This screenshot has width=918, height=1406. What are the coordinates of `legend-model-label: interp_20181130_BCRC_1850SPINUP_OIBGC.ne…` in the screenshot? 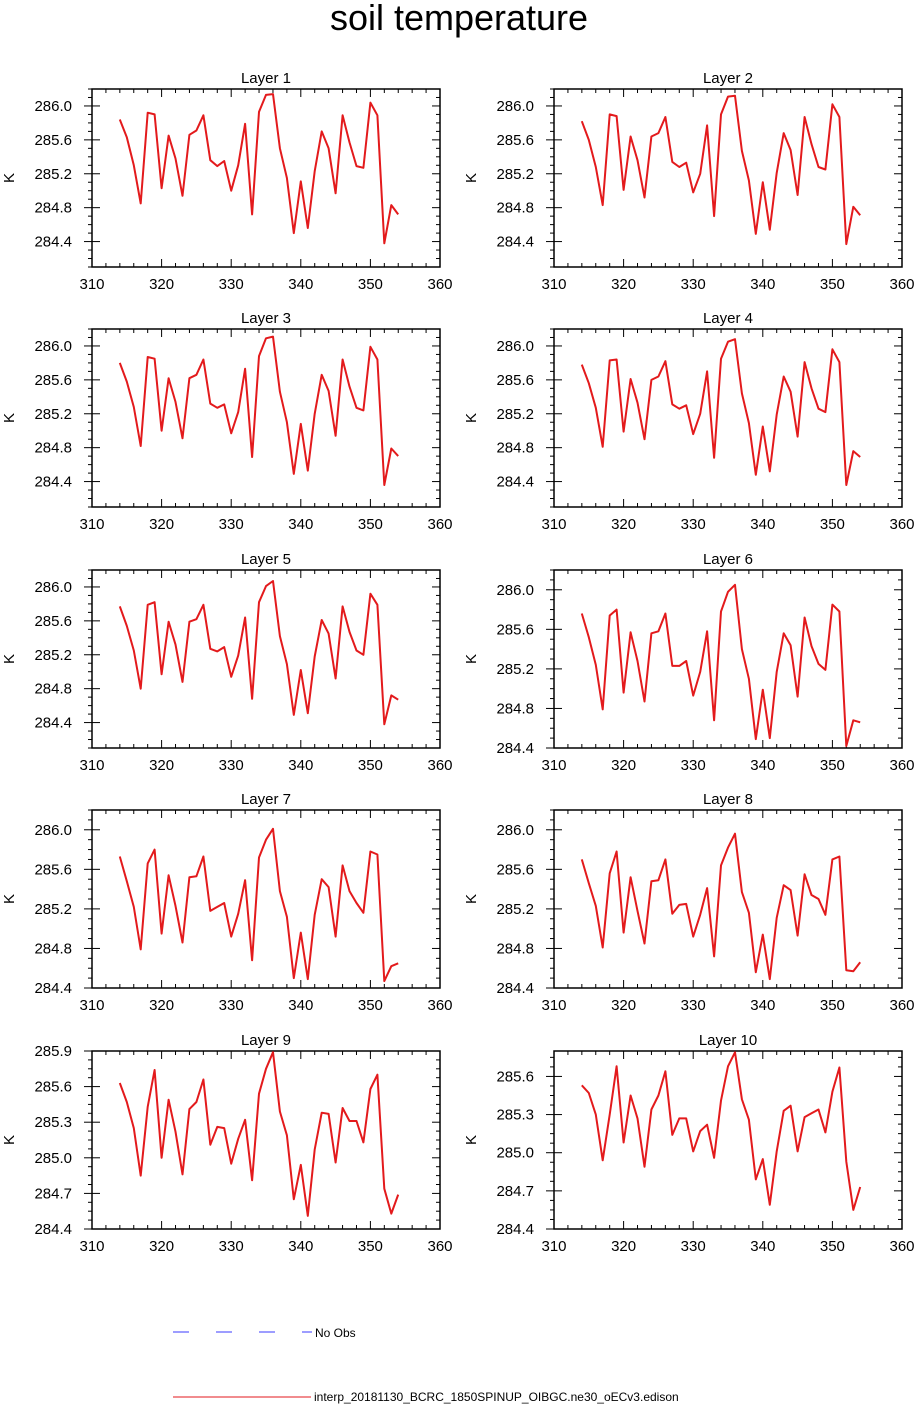 It's located at (496, 1397).